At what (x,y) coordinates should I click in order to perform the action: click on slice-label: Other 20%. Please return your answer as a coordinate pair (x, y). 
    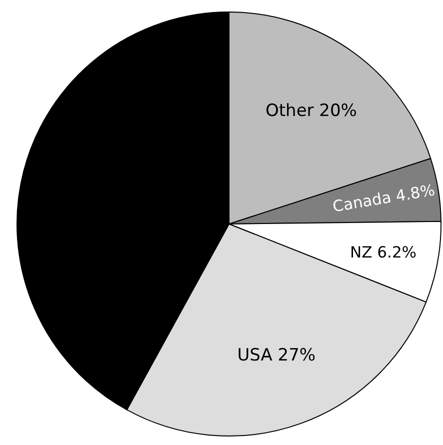
    Looking at the image, I should click on (311, 110).